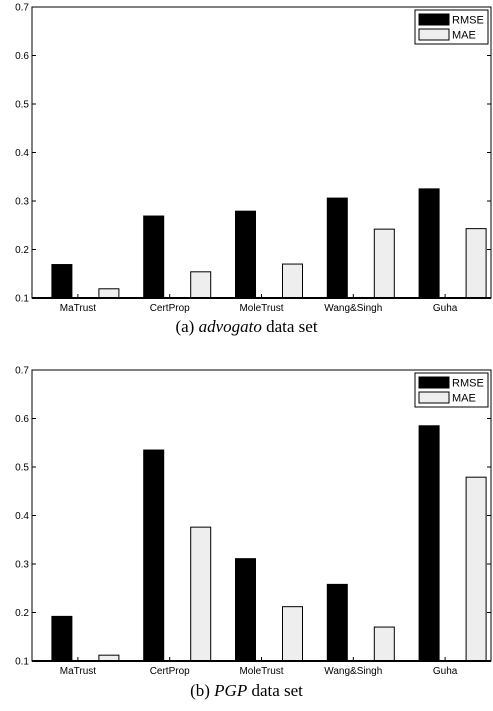 This screenshot has height=711, width=493. What do you see at coordinates (230, 690) in the screenshot?
I see `caption-dataset-name: PGP` at bounding box center [230, 690].